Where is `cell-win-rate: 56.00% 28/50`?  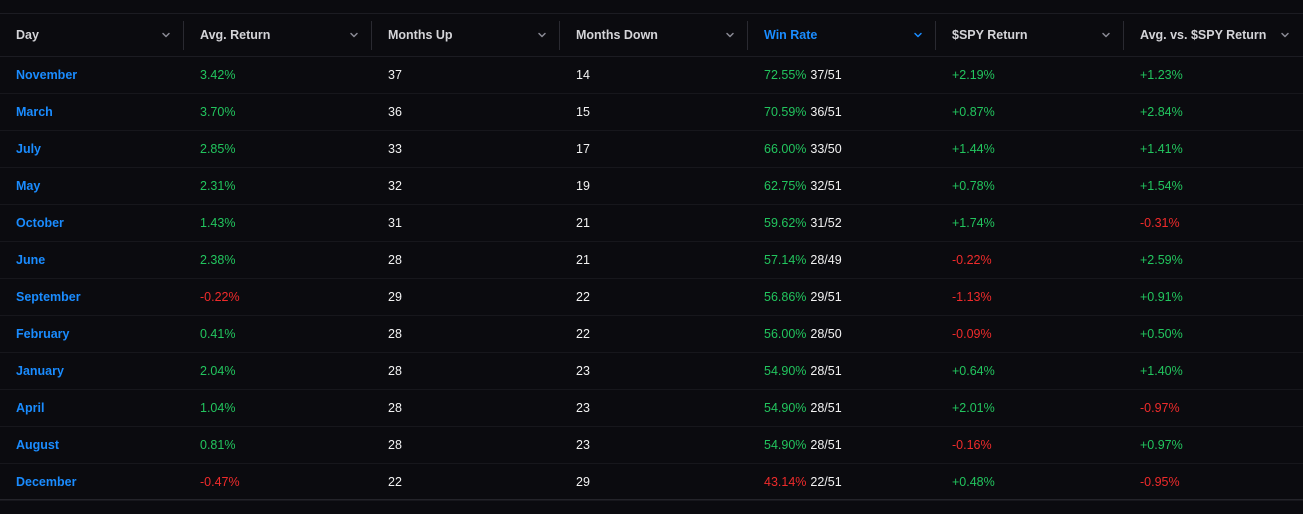
cell-win-rate: 56.00% 28/50 is located at coordinates (842, 334).